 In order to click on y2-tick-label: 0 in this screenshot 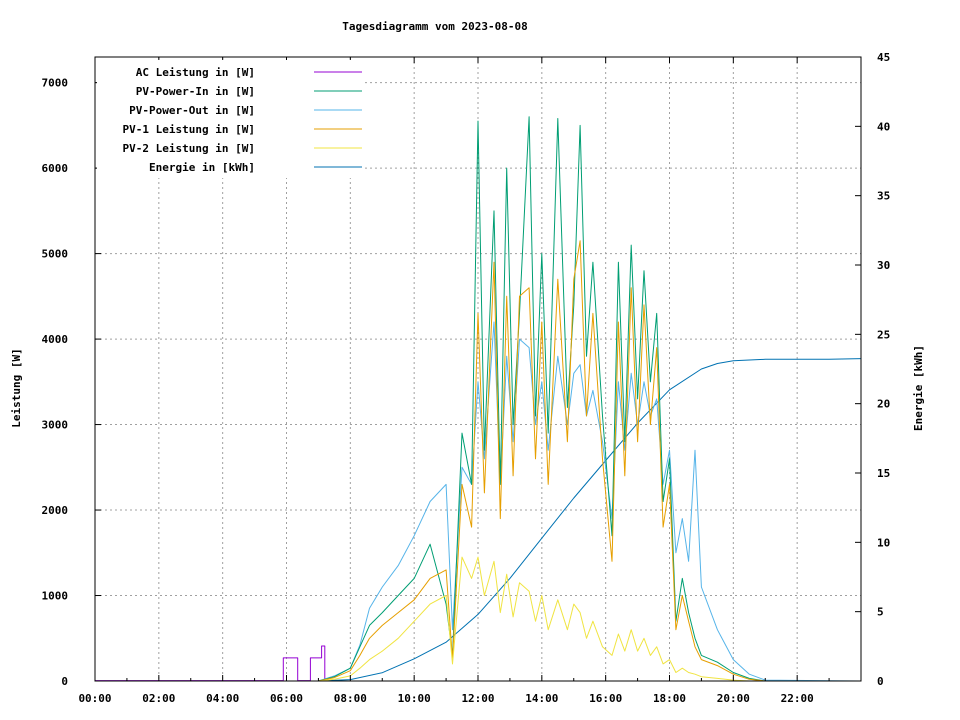, I will do `click(880, 681)`.